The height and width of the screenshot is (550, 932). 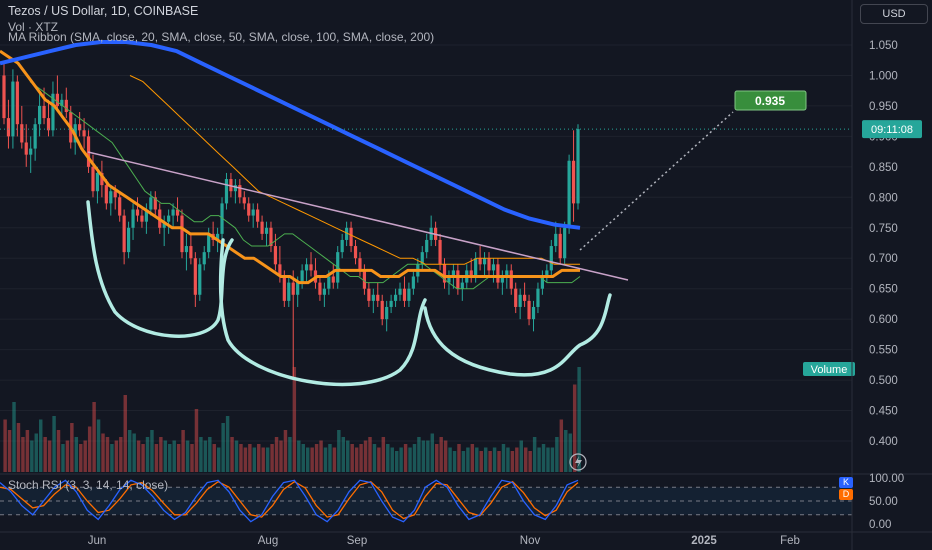 What do you see at coordinates (578, 462) in the screenshot?
I see `lightning-icon-glyph` at bounding box center [578, 462].